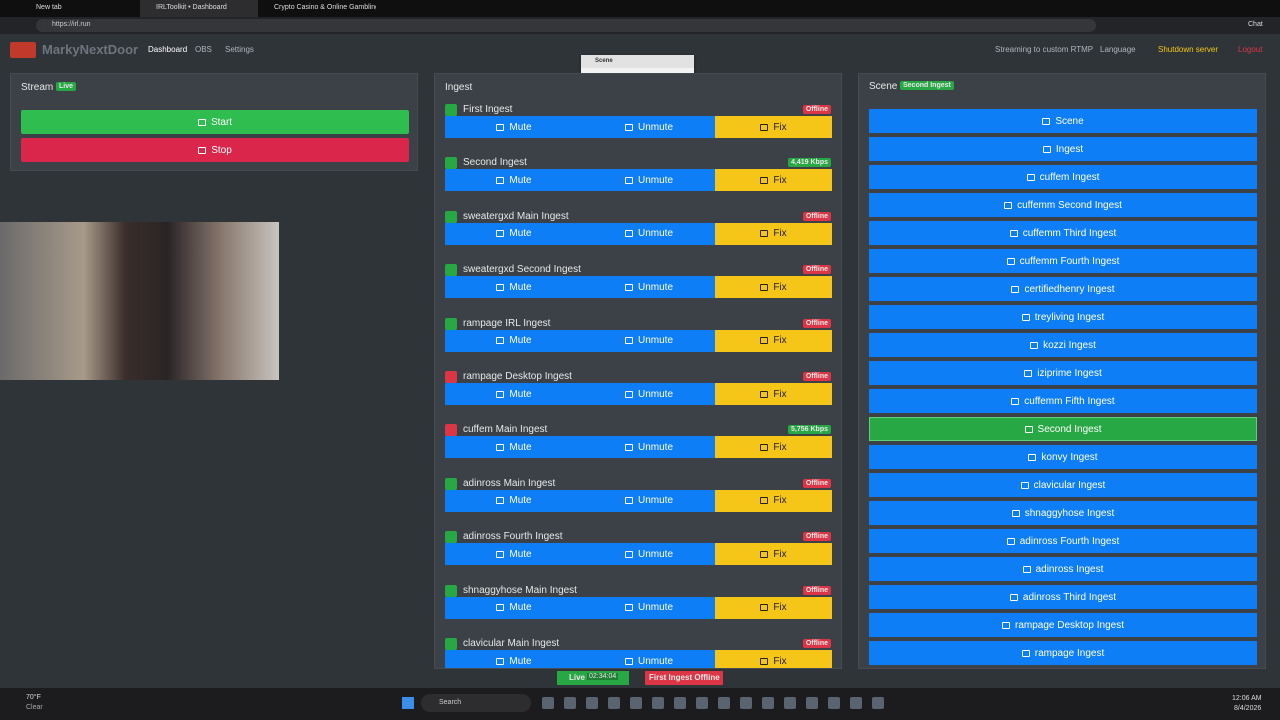 The width and height of the screenshot is (1280, 720). Describe the element at coordinates (203, 49) in the screenshot. I see `nav-link: OBS` at that location.